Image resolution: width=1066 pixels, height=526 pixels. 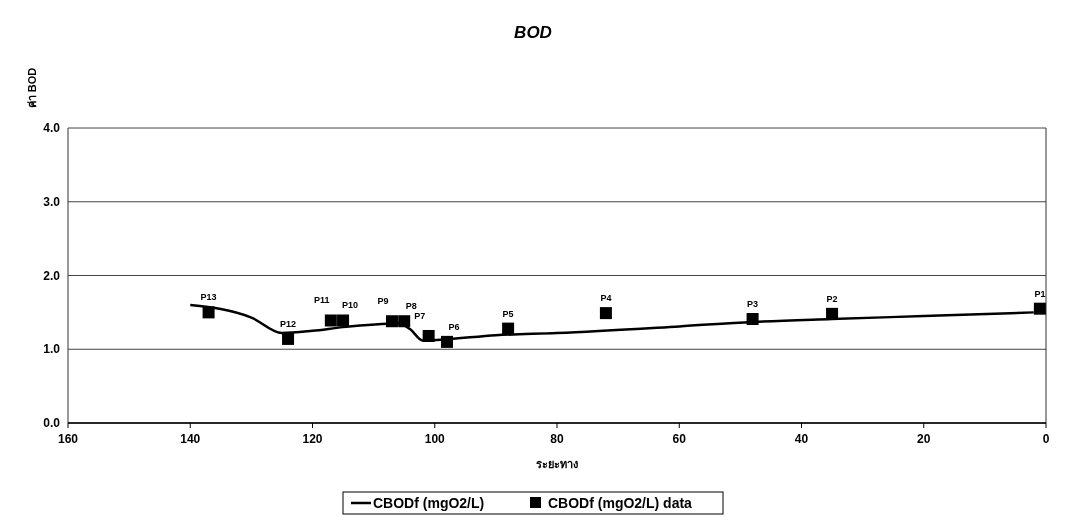 I want to click on data-label: P6, so click(x=454, y=326).